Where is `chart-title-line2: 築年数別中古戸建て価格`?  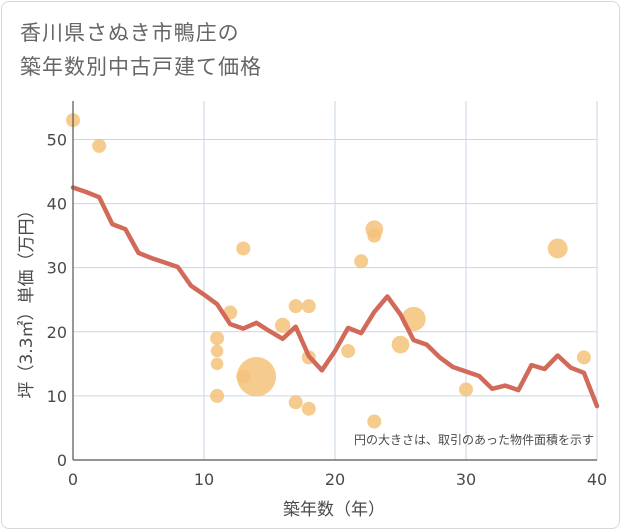
chart-title-line2: 築年数別中古戸建て価格 is located at coordinates (141, 67).